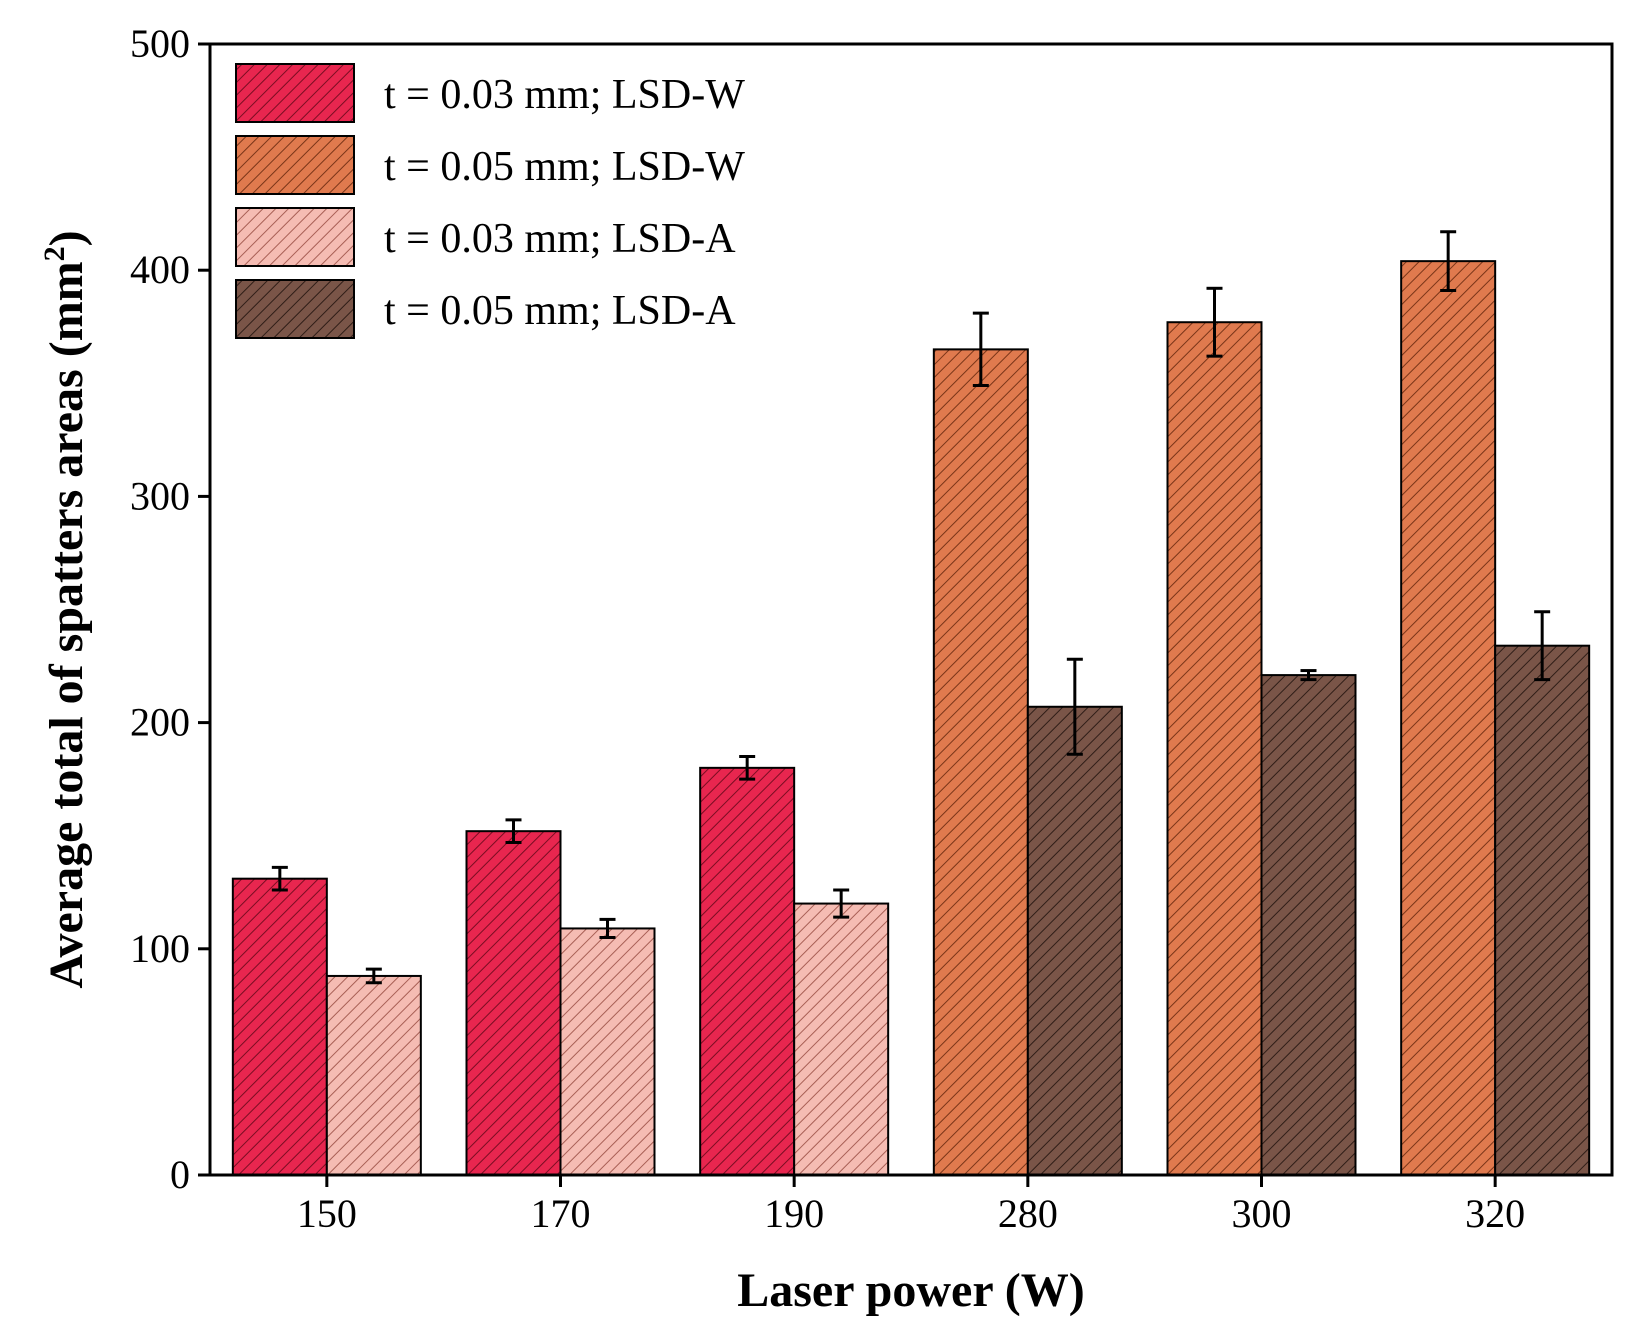 This screenshot has width=1634, height=1332. What do you see at coordinates (911, 1290) in the screenshot?
I see `x-axis-title: Laser power (W)` at bounding box center [911, 1290].